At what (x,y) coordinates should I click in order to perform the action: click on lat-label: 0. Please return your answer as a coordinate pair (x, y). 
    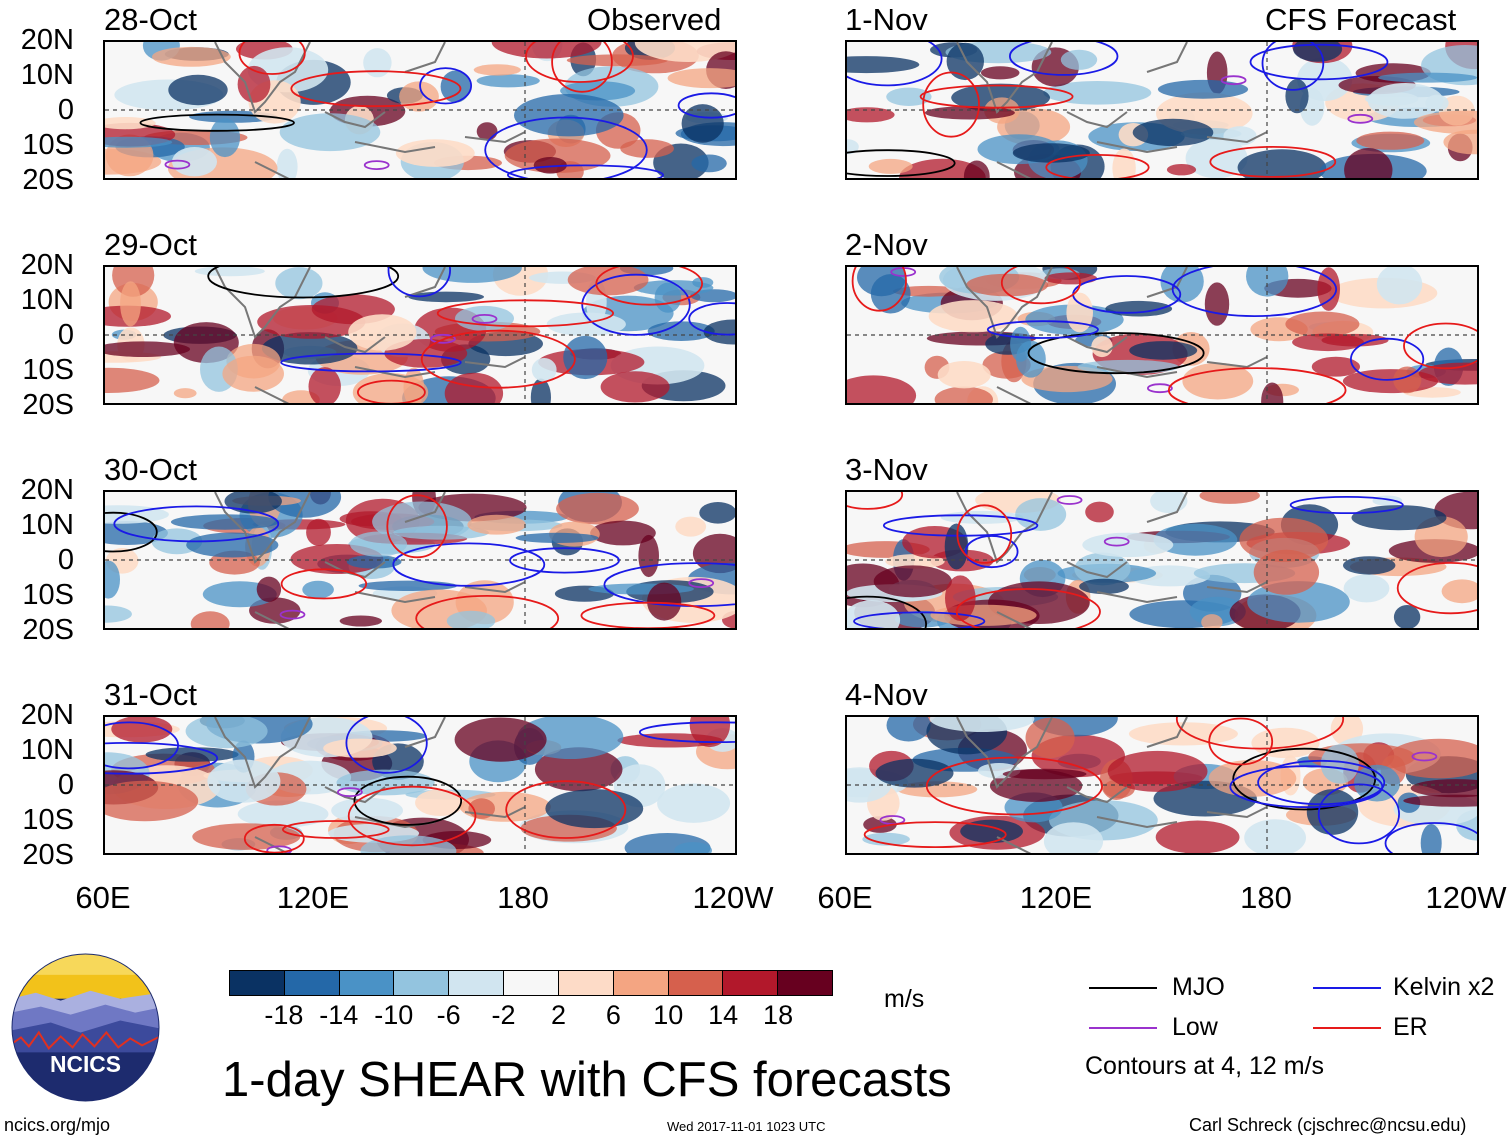
    Looking at the image, I should click on (65, 110).